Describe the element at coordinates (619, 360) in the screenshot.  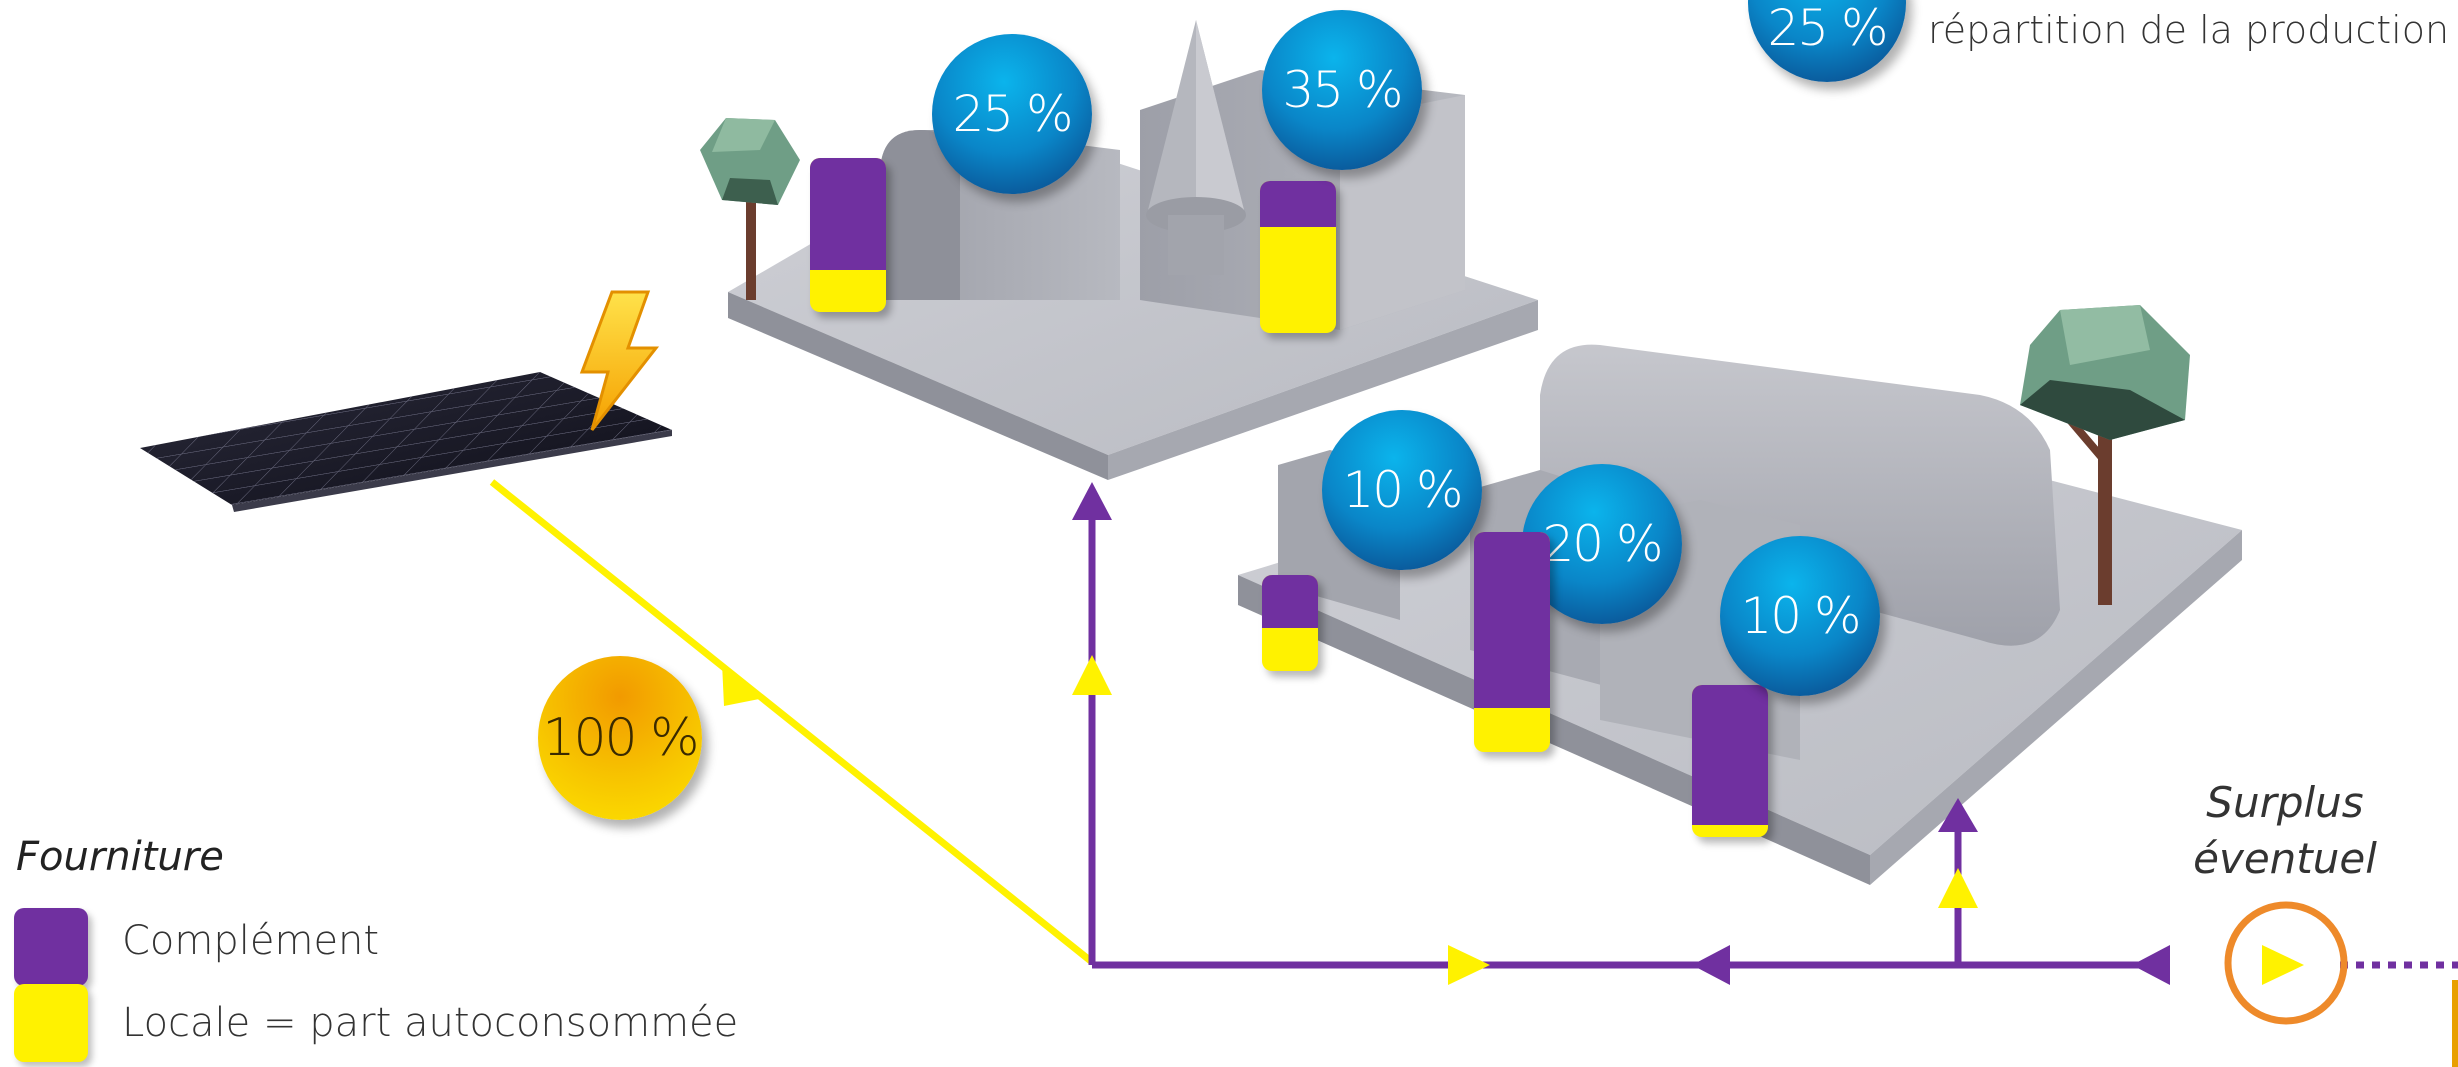
I see `lightning-bolt-icon` at that location.